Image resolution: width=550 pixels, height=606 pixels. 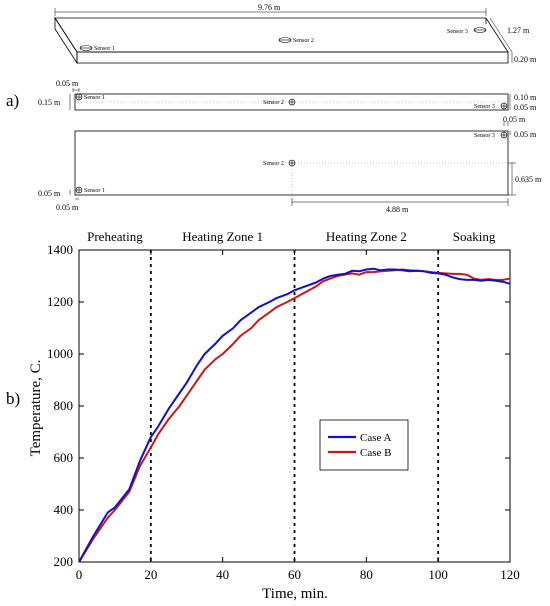 What do you see at coordinates (528, 179) in the screenshot?
I see `top-dim-right-mid-label: 0.635 m` at bounding box center [528, 179].